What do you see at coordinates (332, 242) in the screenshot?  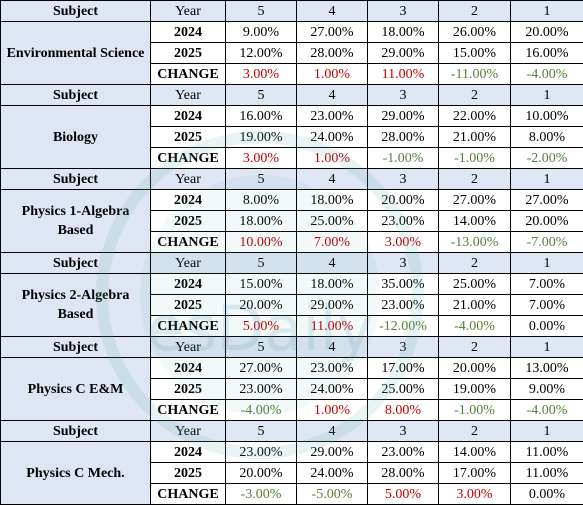 I see `change-value: 7.00%` at bounding box center [332, 242].